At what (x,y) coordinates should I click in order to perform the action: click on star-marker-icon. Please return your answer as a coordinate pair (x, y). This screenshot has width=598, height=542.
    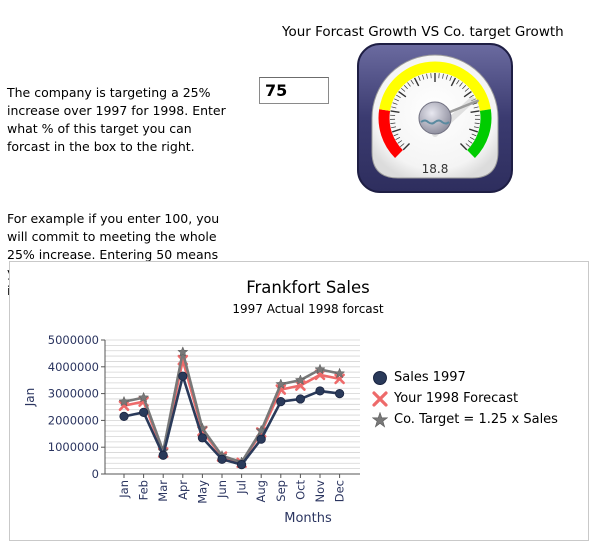
    Looking at the image, I should click on (380, 420).